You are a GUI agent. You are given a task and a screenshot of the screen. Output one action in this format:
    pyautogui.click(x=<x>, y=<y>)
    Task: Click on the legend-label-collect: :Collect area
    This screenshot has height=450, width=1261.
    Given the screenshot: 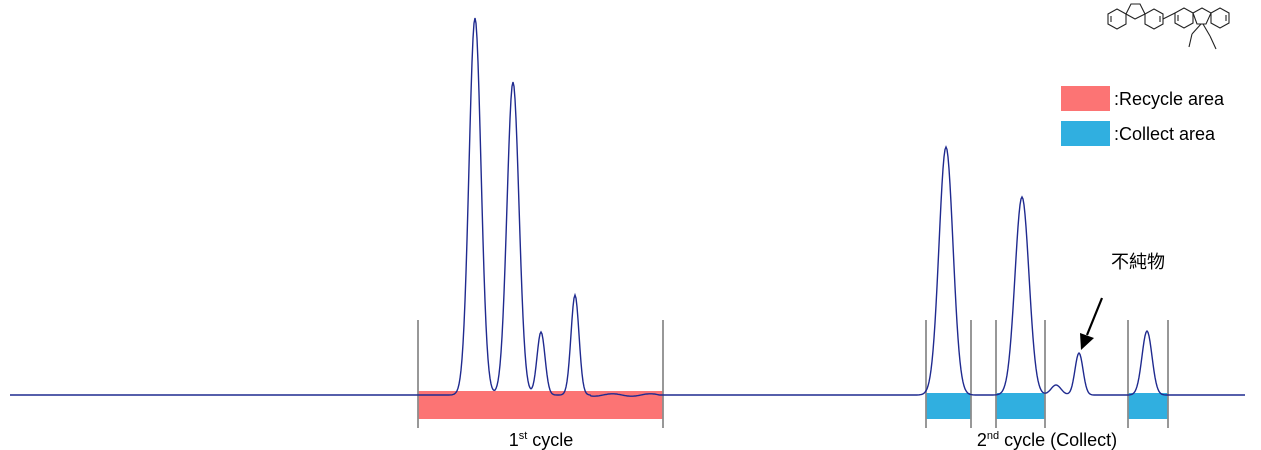 What is the action you would take?
    pyautogui.click(x=1165, y=134)
    